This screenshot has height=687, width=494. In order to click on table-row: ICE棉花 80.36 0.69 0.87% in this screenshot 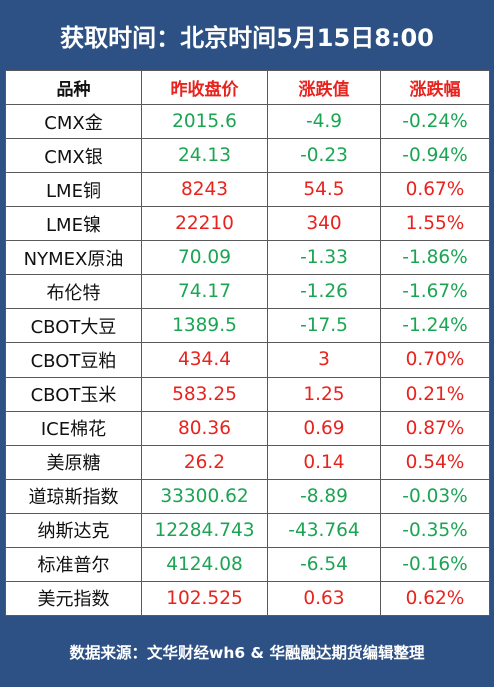, I will do `click(247, 428)`.